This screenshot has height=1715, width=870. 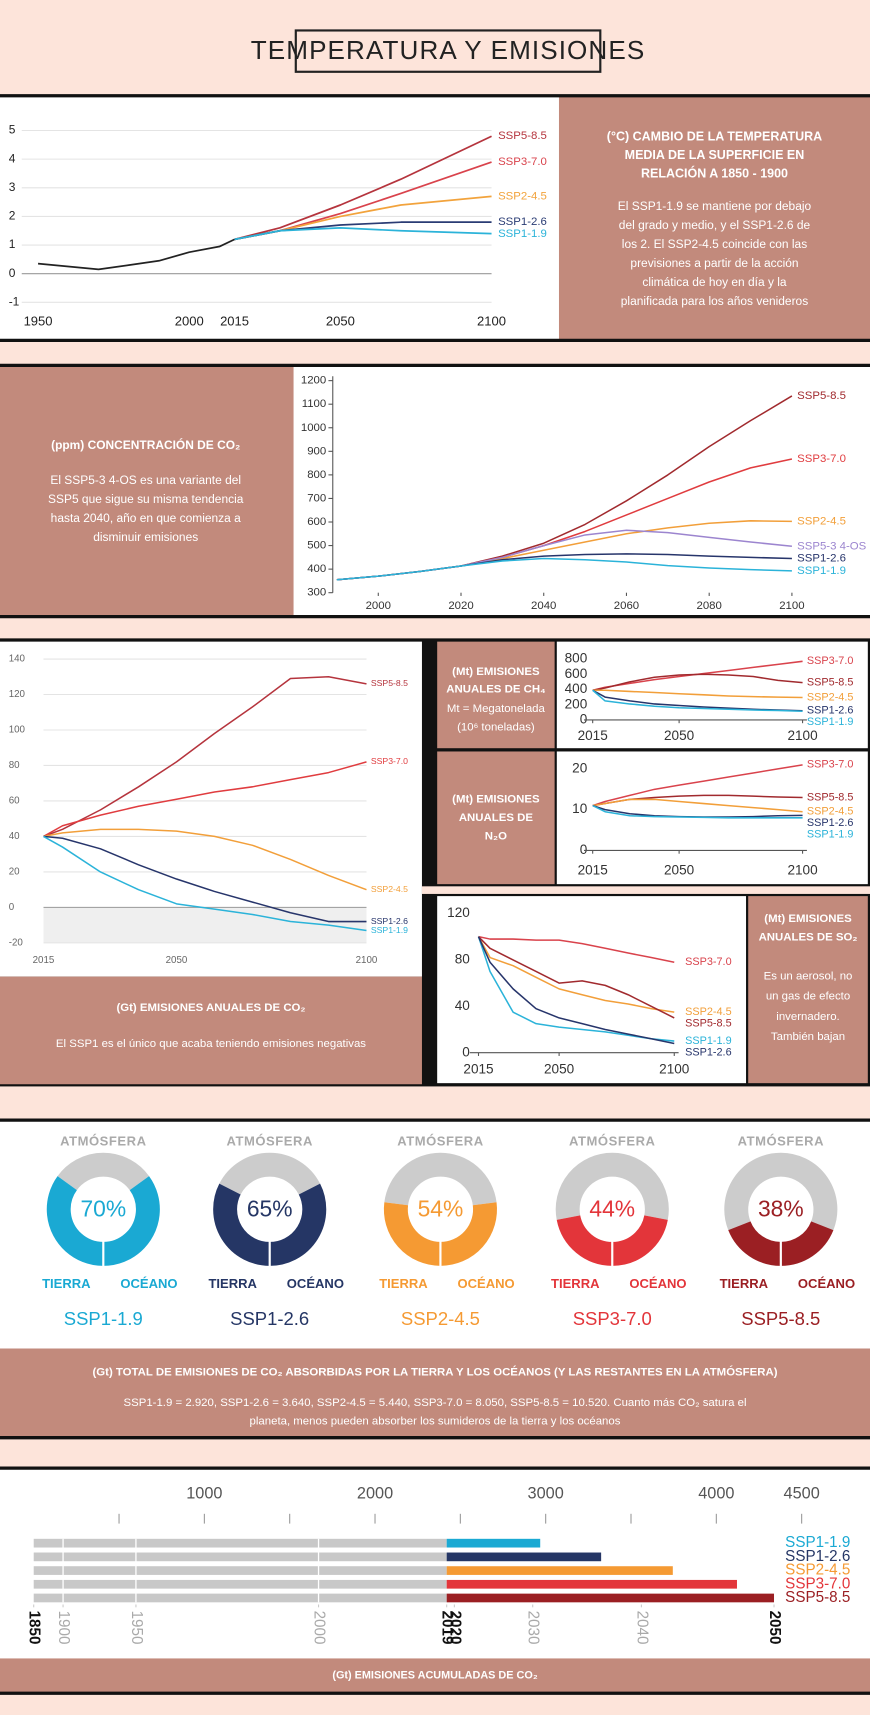 What do you see at coordinates (714, 244) in the screenshot?
I see `panel-note: los 2. El SSP2-4.5 coincide con las` at bounding box center [714, 244].